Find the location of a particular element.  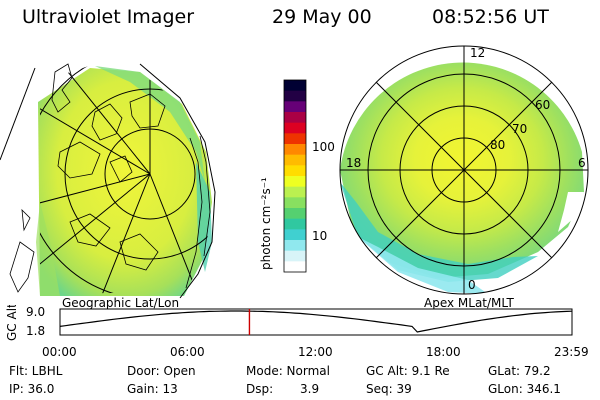

time-tick-00: 00:00 is located at coordinates (59, 352).